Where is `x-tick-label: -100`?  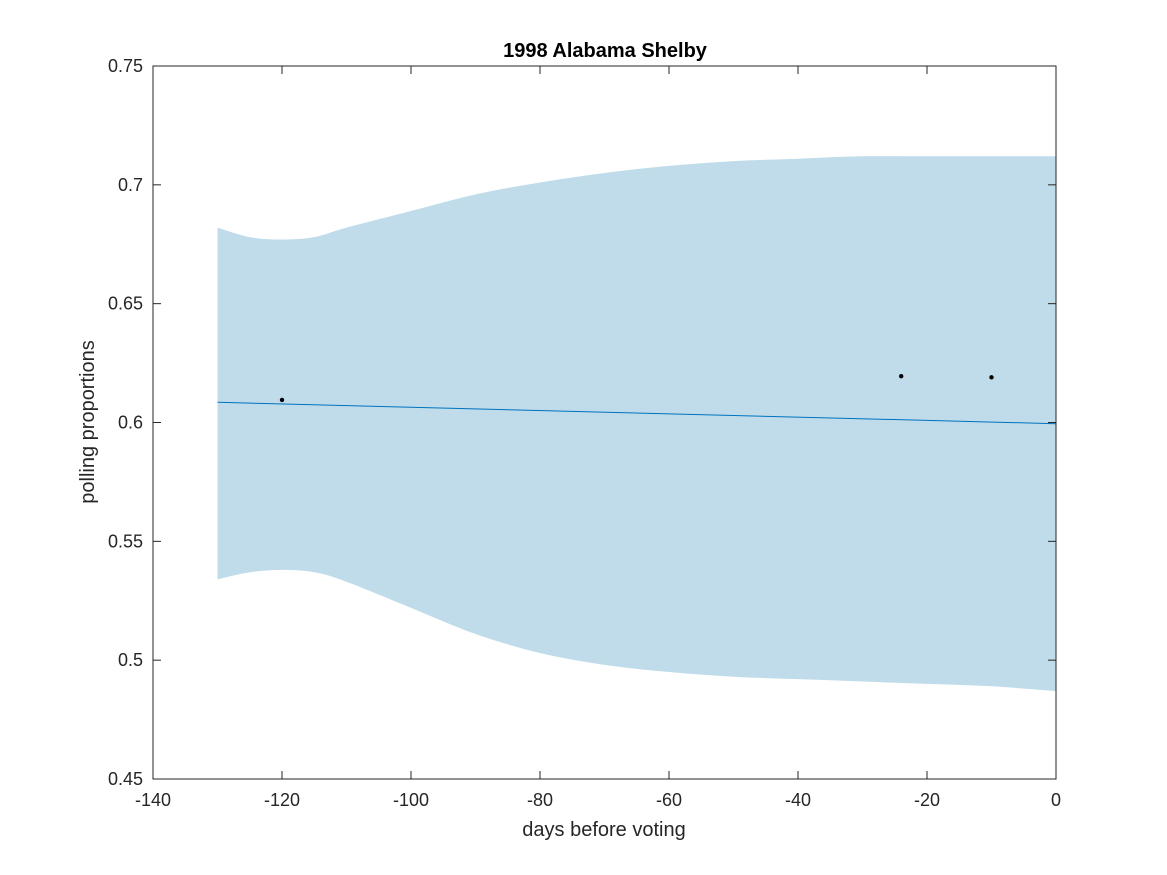
x-tick-label: -100 is located at coordinates (411, 800).